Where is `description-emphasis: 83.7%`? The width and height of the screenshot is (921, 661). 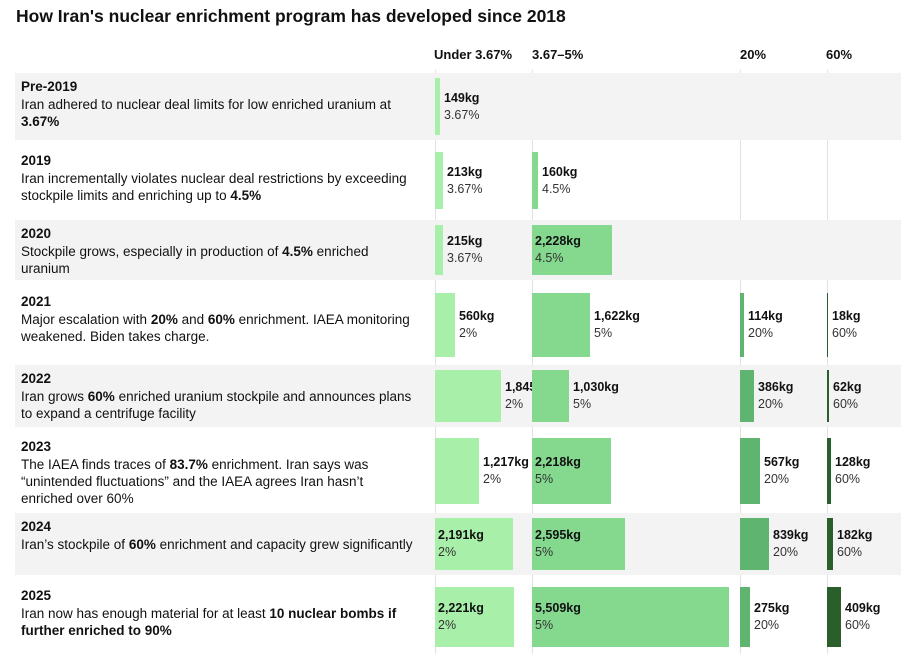 description-emphasis: 83.7% is located at coordinates (188, 464).